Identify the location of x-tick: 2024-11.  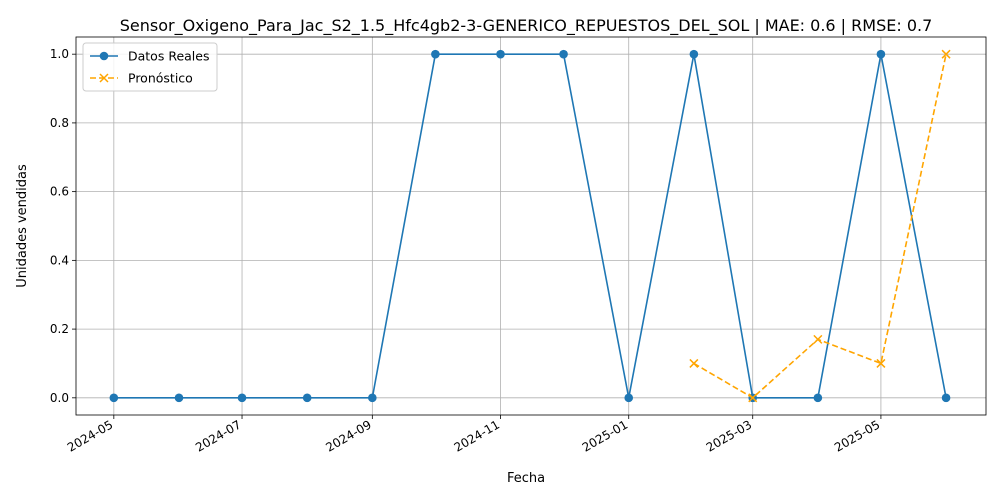
(477, 435).